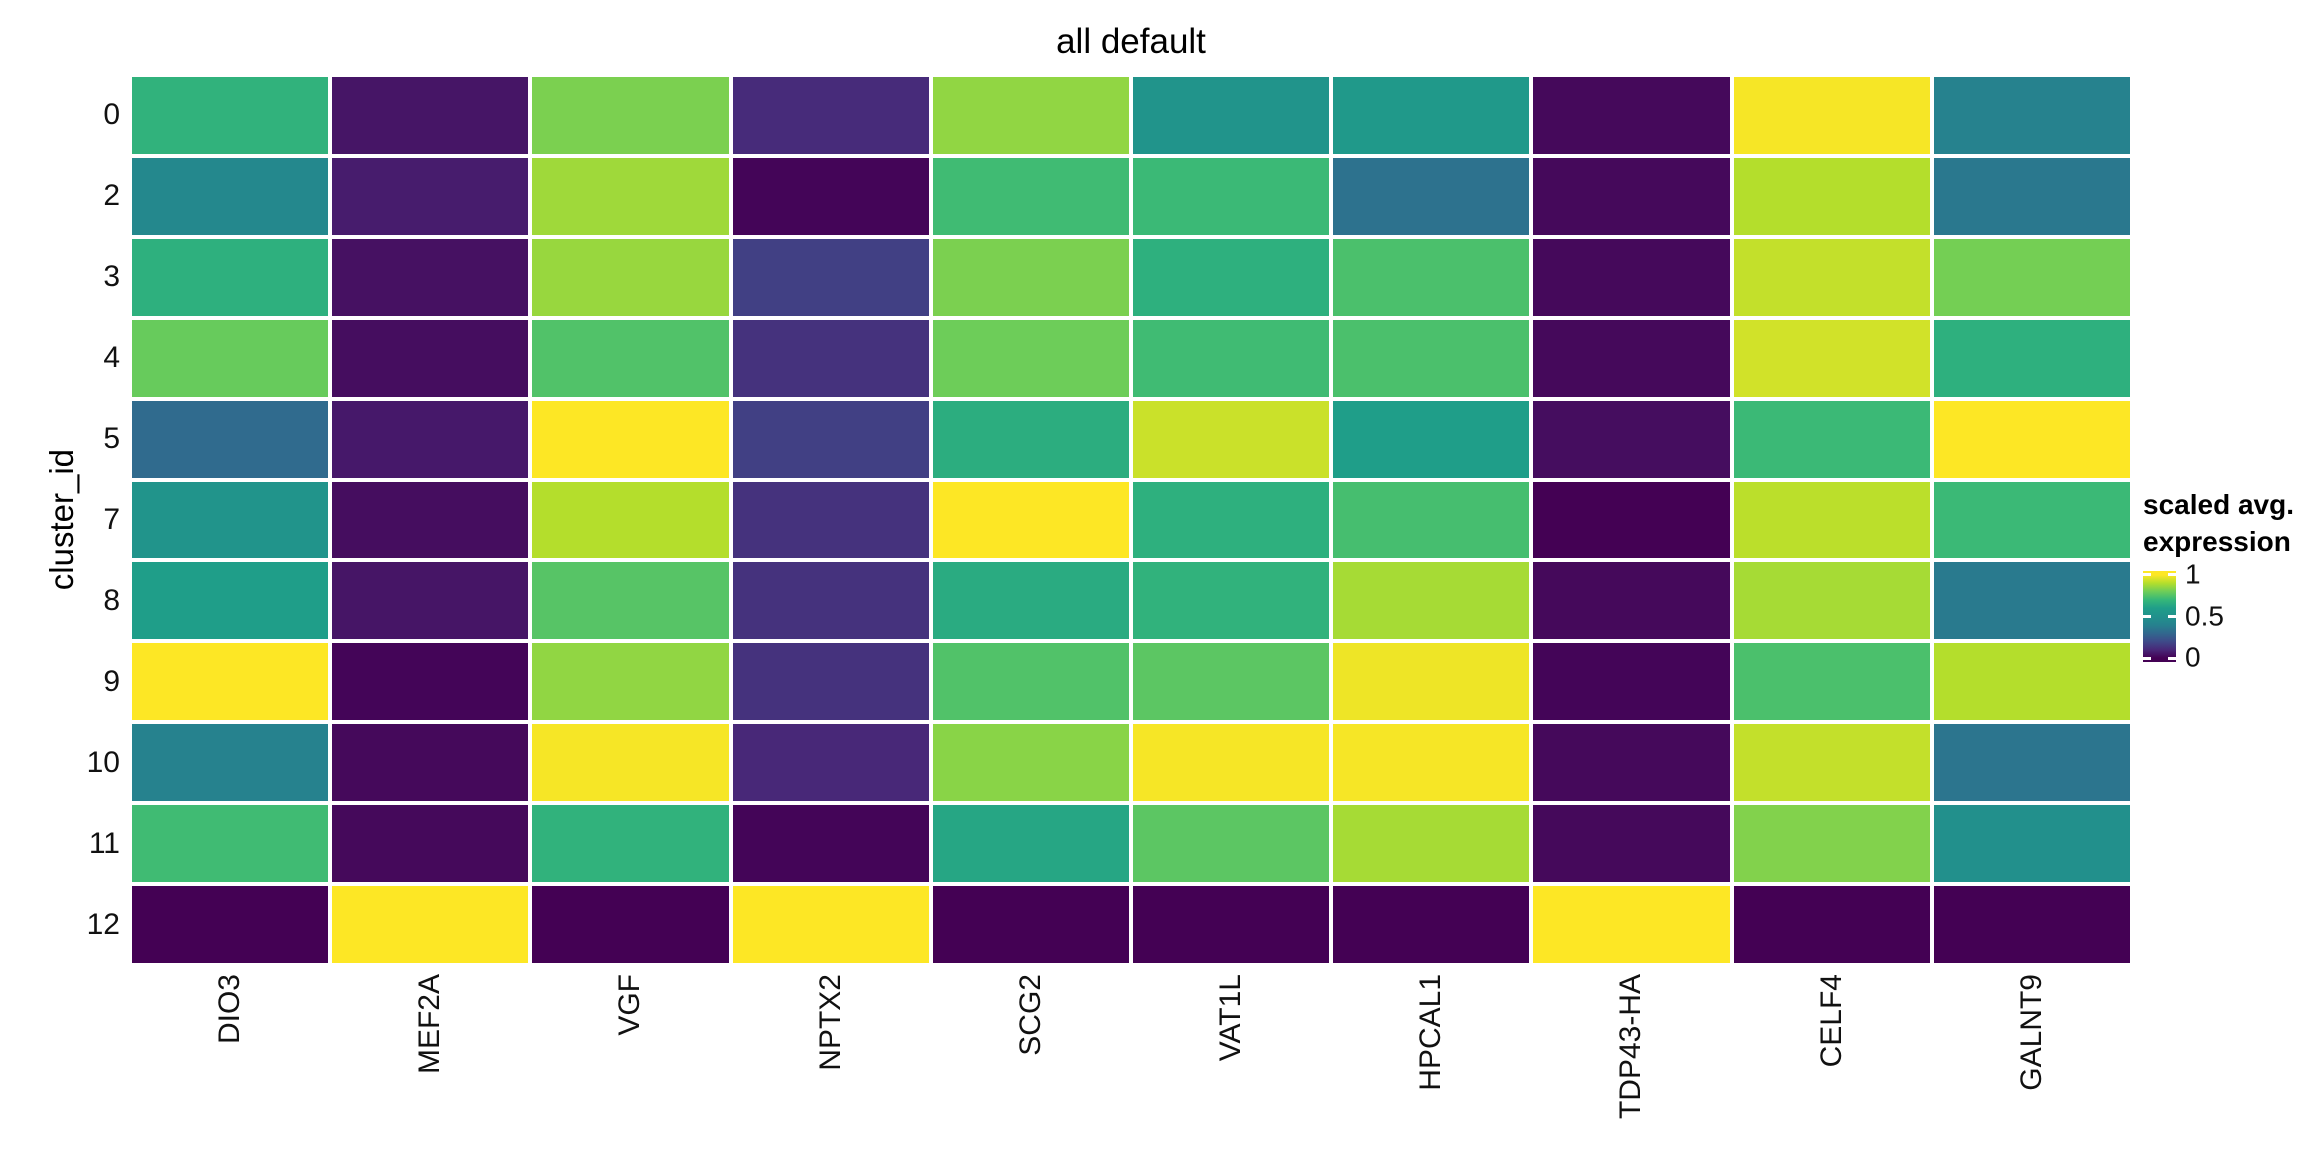 Image resolution: width=2304 pixels, height=1152 pixels. What do you see at coordinates (1231, 1018) in the screenshot?
I see `x-tick-label: VAT1L` at bounding box center [1231, 1018].